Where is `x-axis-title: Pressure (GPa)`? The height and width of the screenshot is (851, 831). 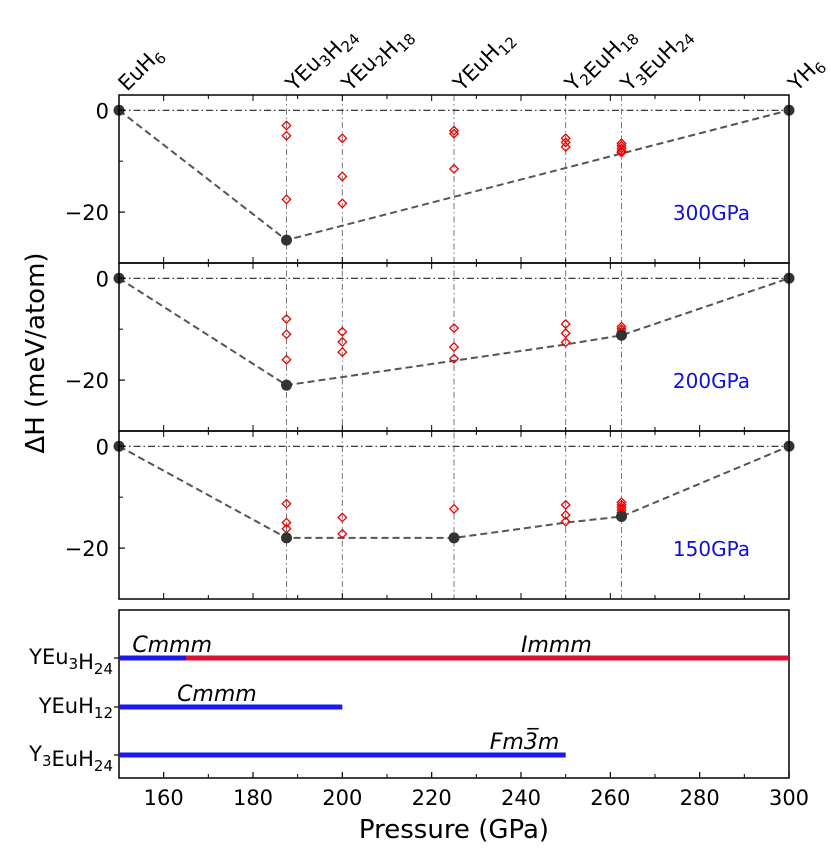
x-axis-title: Pressure (GPa) is located at coordinates (454, 830).